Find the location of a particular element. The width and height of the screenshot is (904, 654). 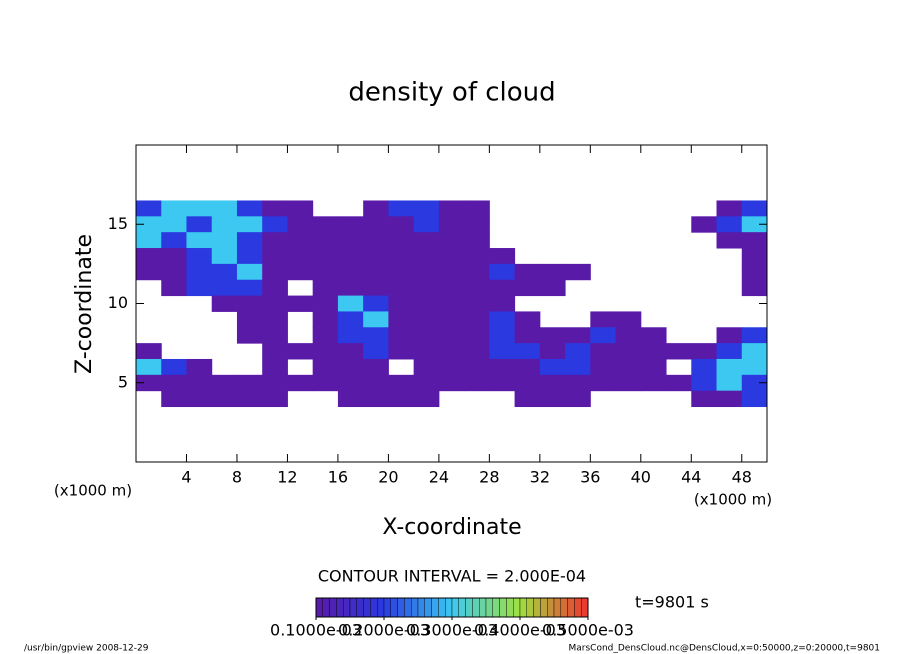

y-tick-label: 15 is located at coordinates (118, 223).